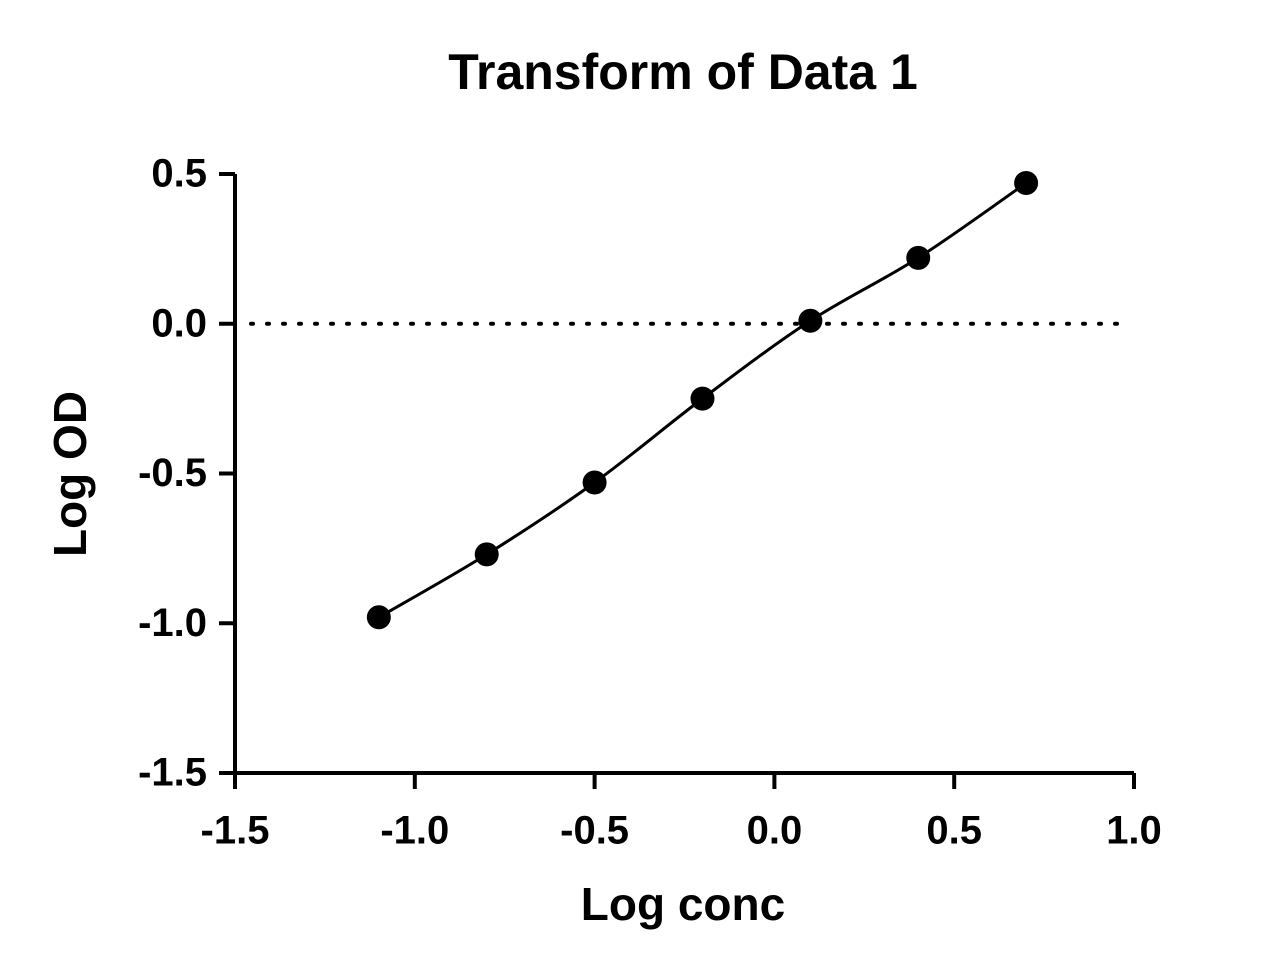 This screenshot has height=978, width=1277. What do you see at coordinates (172, 623) in the screenshot?
I see `y-tick-label: -1.0` at bounding box center [172, 623].